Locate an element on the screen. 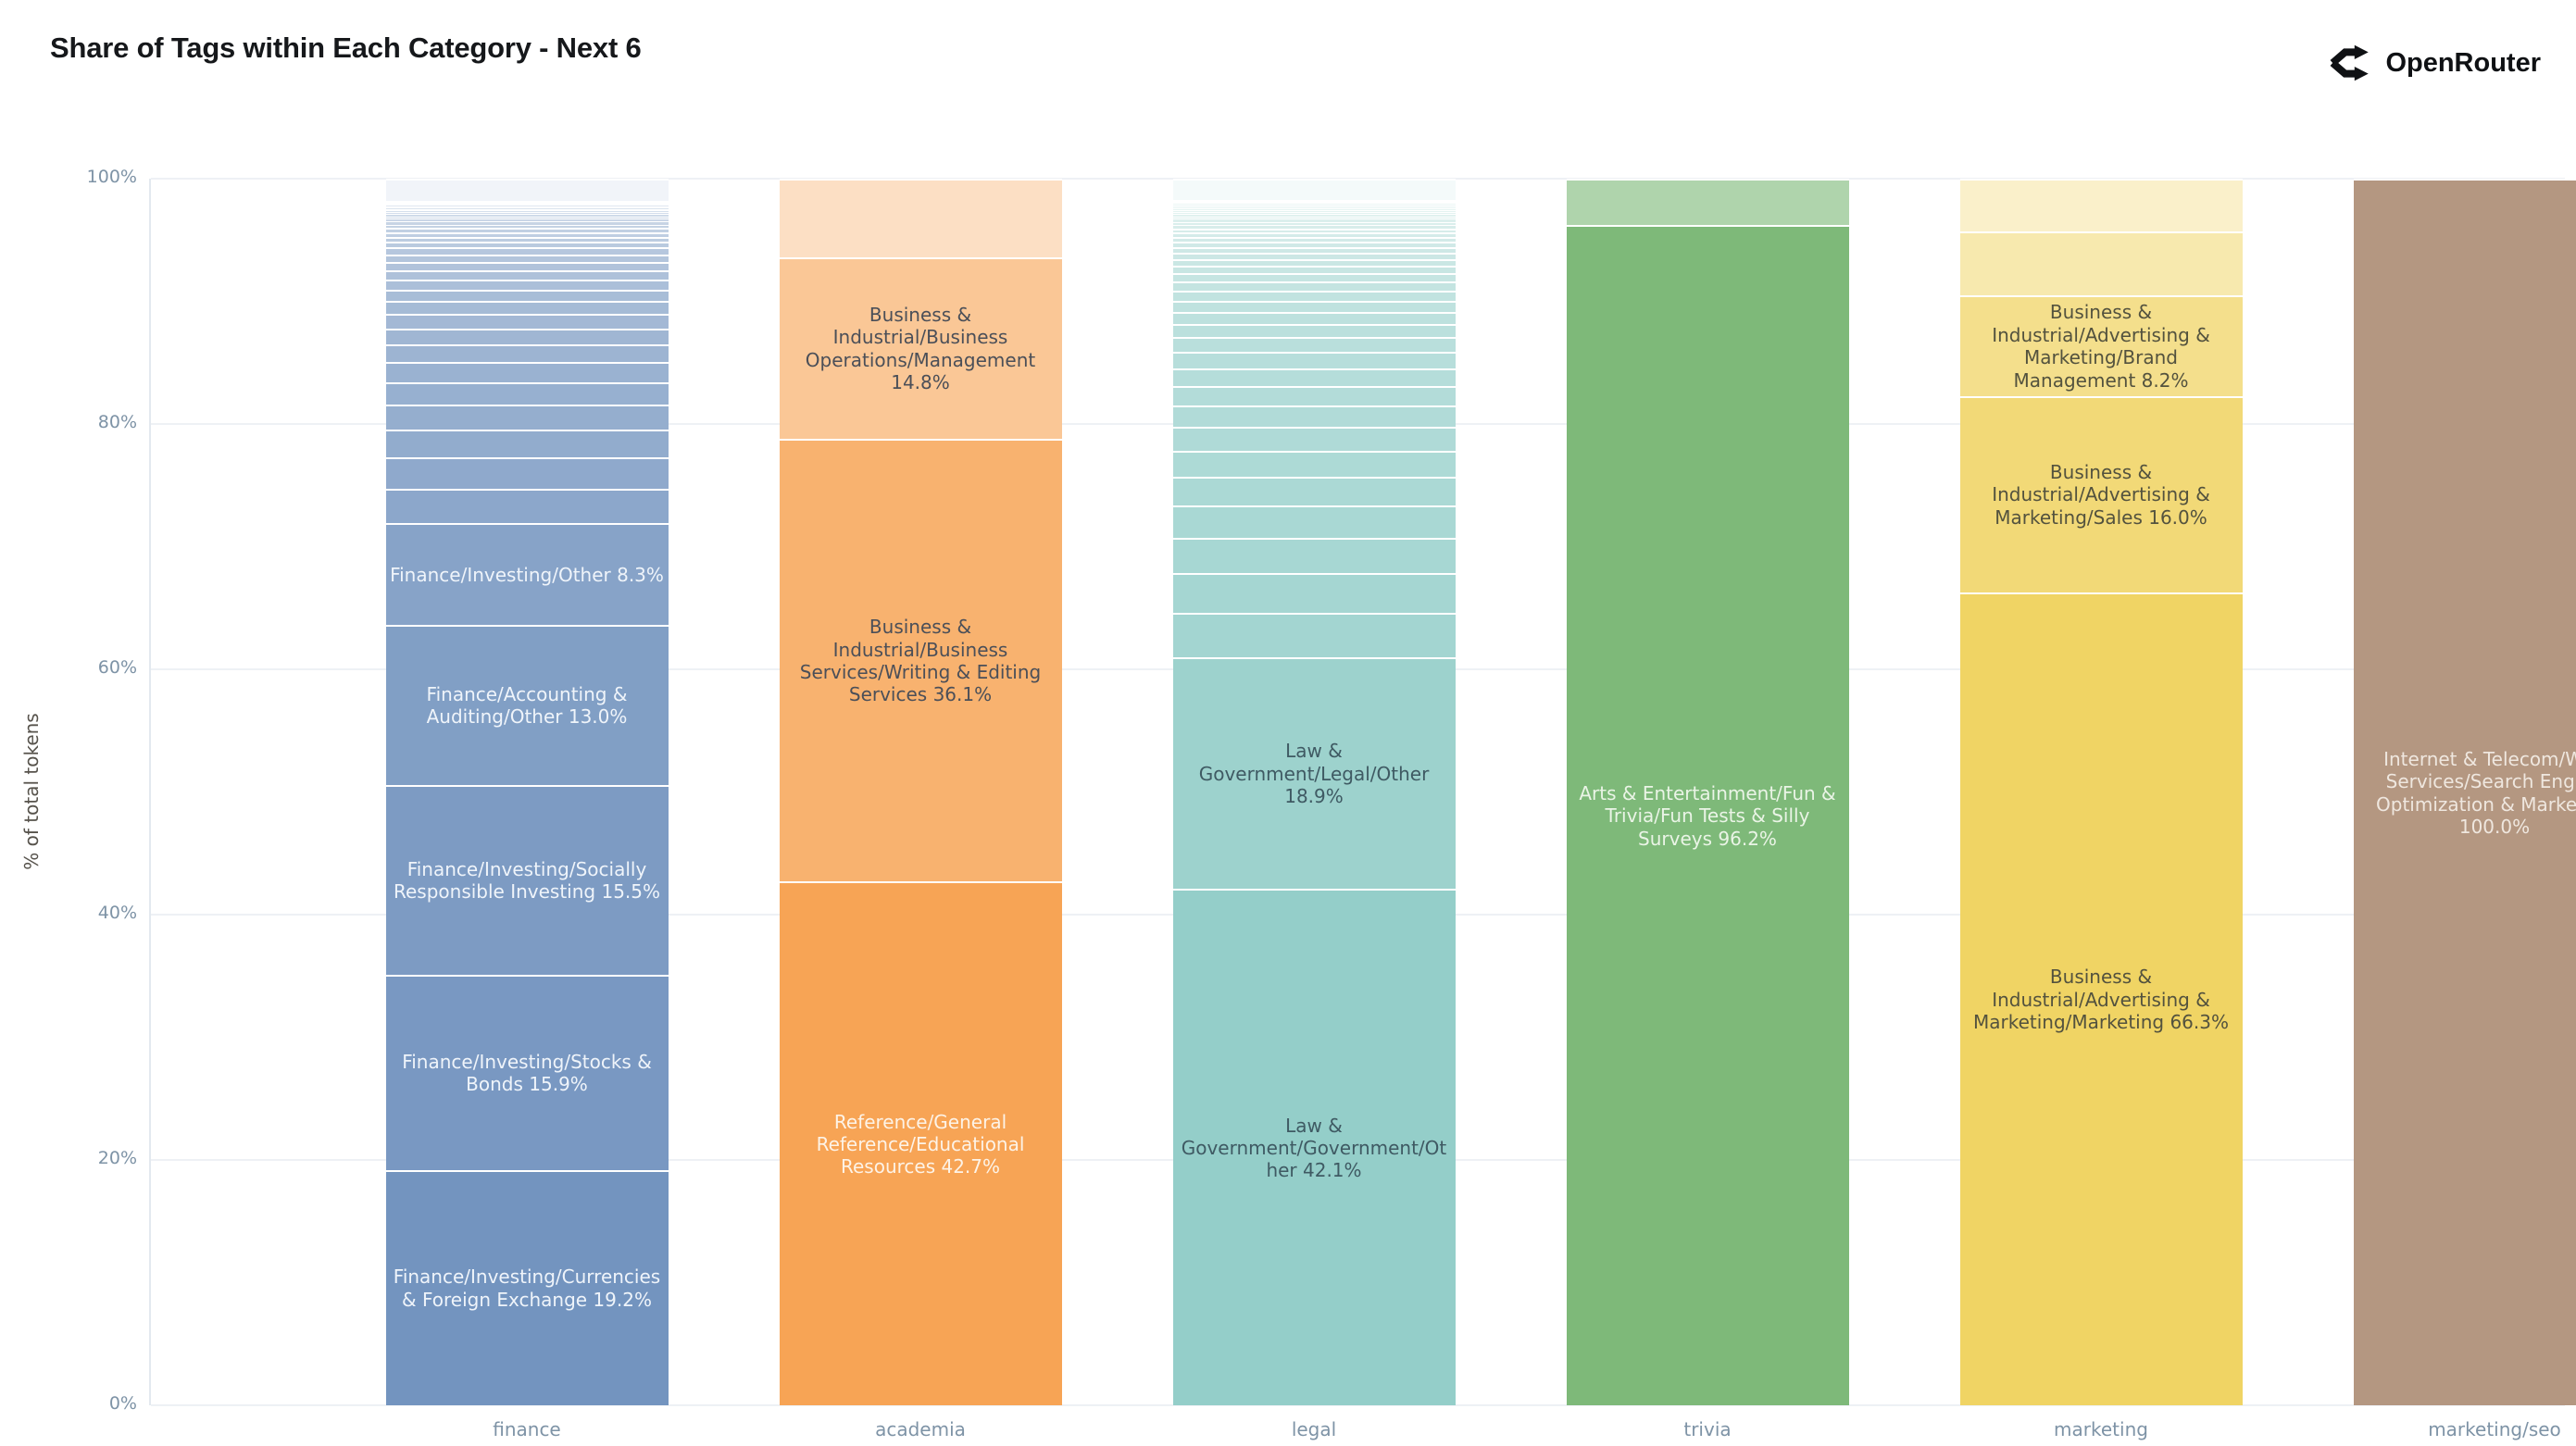 This screenshot has width=2576, height=1446. bar-segment: Law & Government/Government/Other 42.1% is located at coordinates (1314, 1147).